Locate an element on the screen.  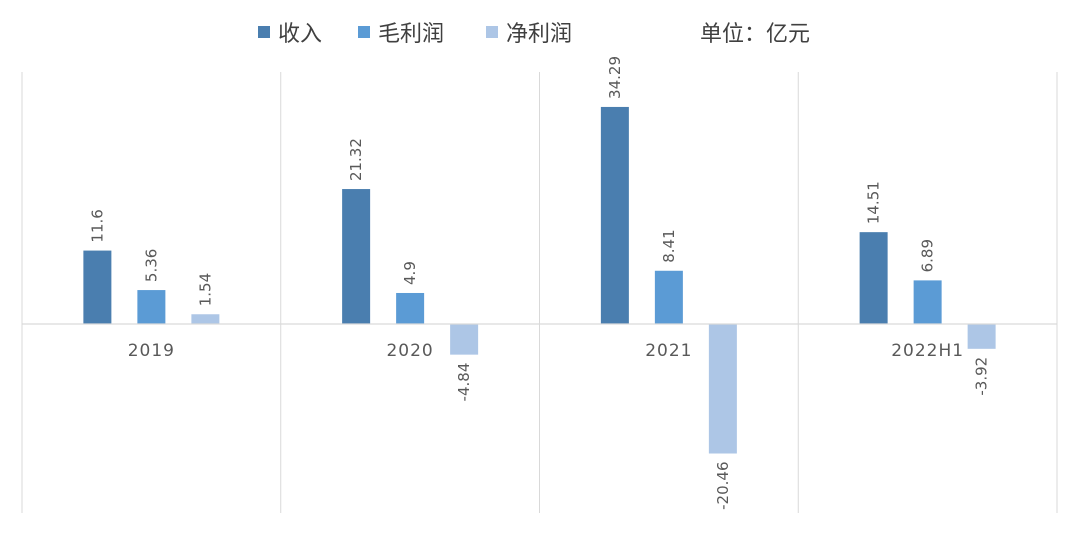
bar-net-profit-2019 is located at coordinates (205, 319).